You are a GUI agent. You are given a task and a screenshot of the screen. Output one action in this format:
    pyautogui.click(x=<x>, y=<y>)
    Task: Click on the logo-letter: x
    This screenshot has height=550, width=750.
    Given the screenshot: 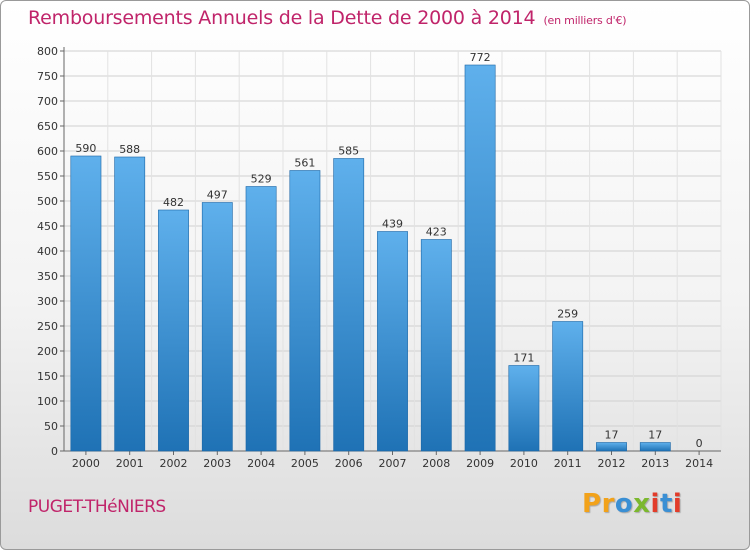 What is the action you would take?
    pyautogui.click(x=642, y=504)
    